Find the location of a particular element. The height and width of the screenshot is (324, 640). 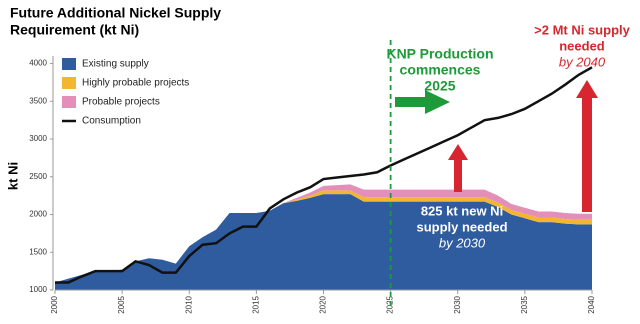

y-tick-label: 3000 is located at coordinates (38, 138).